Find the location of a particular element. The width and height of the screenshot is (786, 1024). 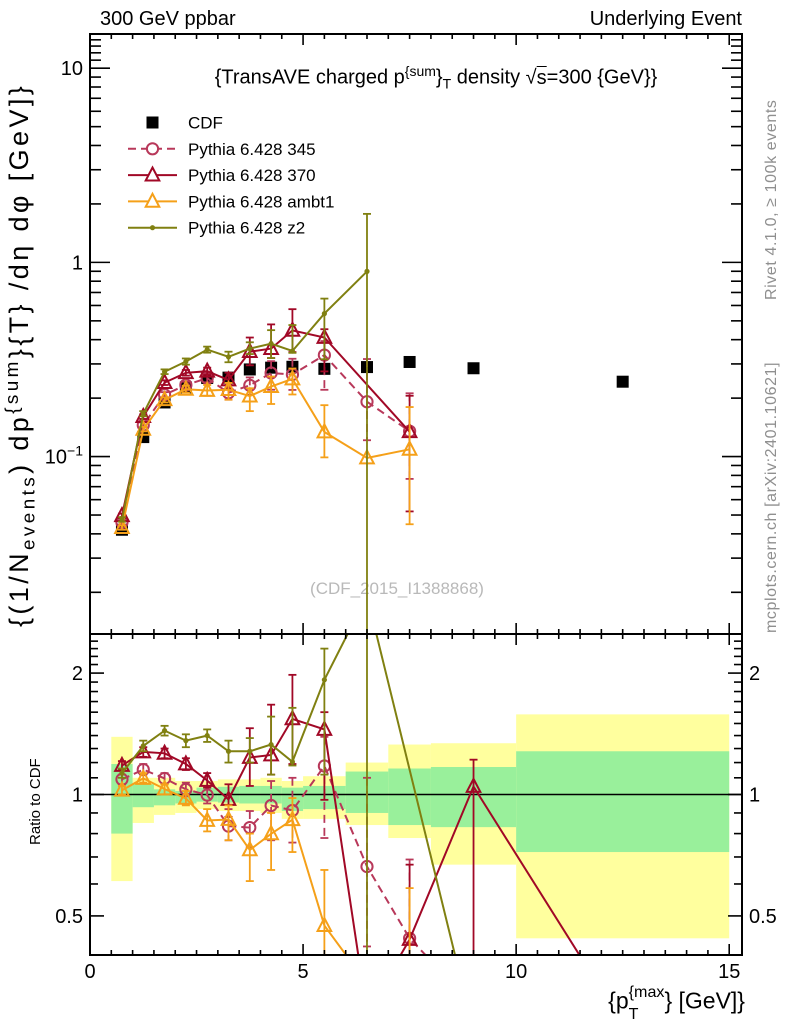

x-tick-label: 0 is located at coordinates (89, 972).